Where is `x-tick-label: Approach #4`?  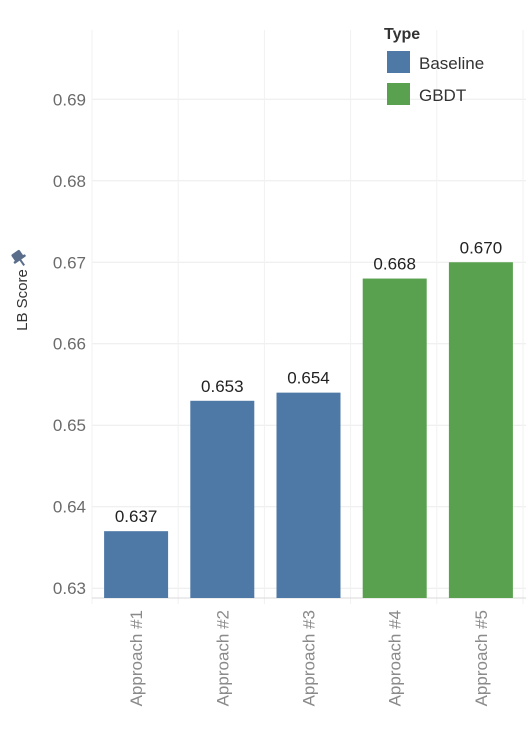 x-tick-label: Approach #4 is located at coordinates (395, 658).